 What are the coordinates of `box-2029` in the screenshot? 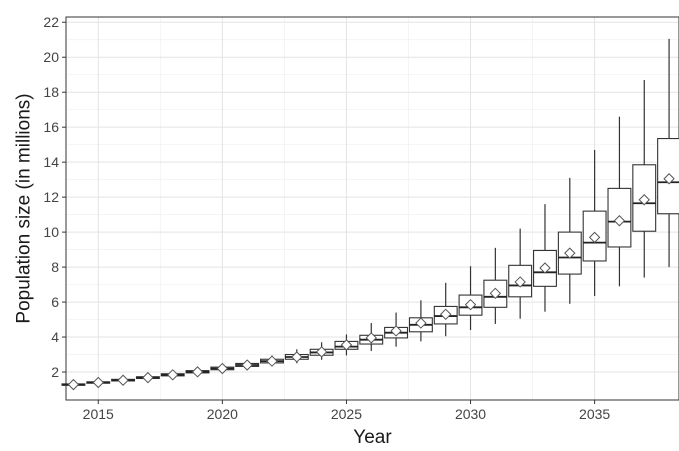 It's located at (445, 309).